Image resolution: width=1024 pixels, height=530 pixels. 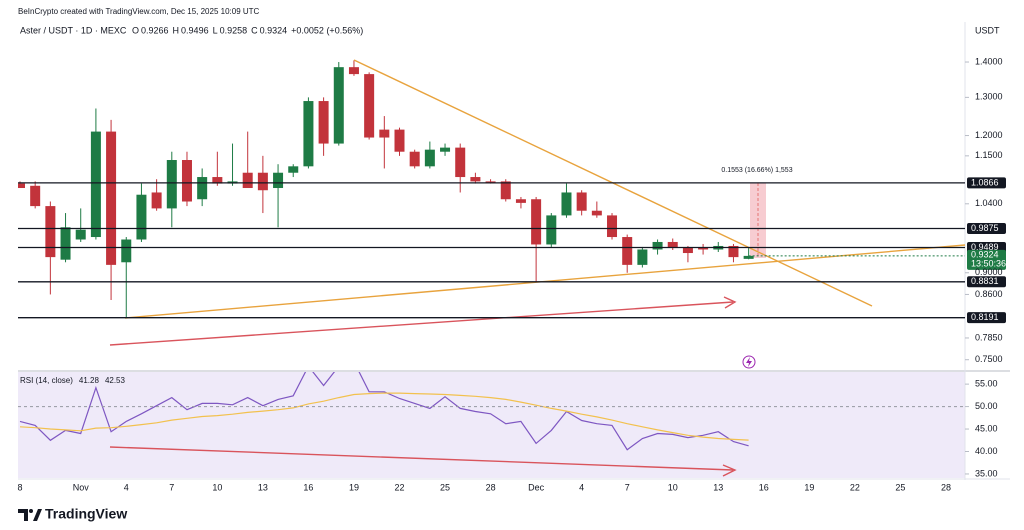 What do you see at coordinates (254, 30) in the screenshot?
I see `ohlc-label: C` at bounding box center [254, 30].